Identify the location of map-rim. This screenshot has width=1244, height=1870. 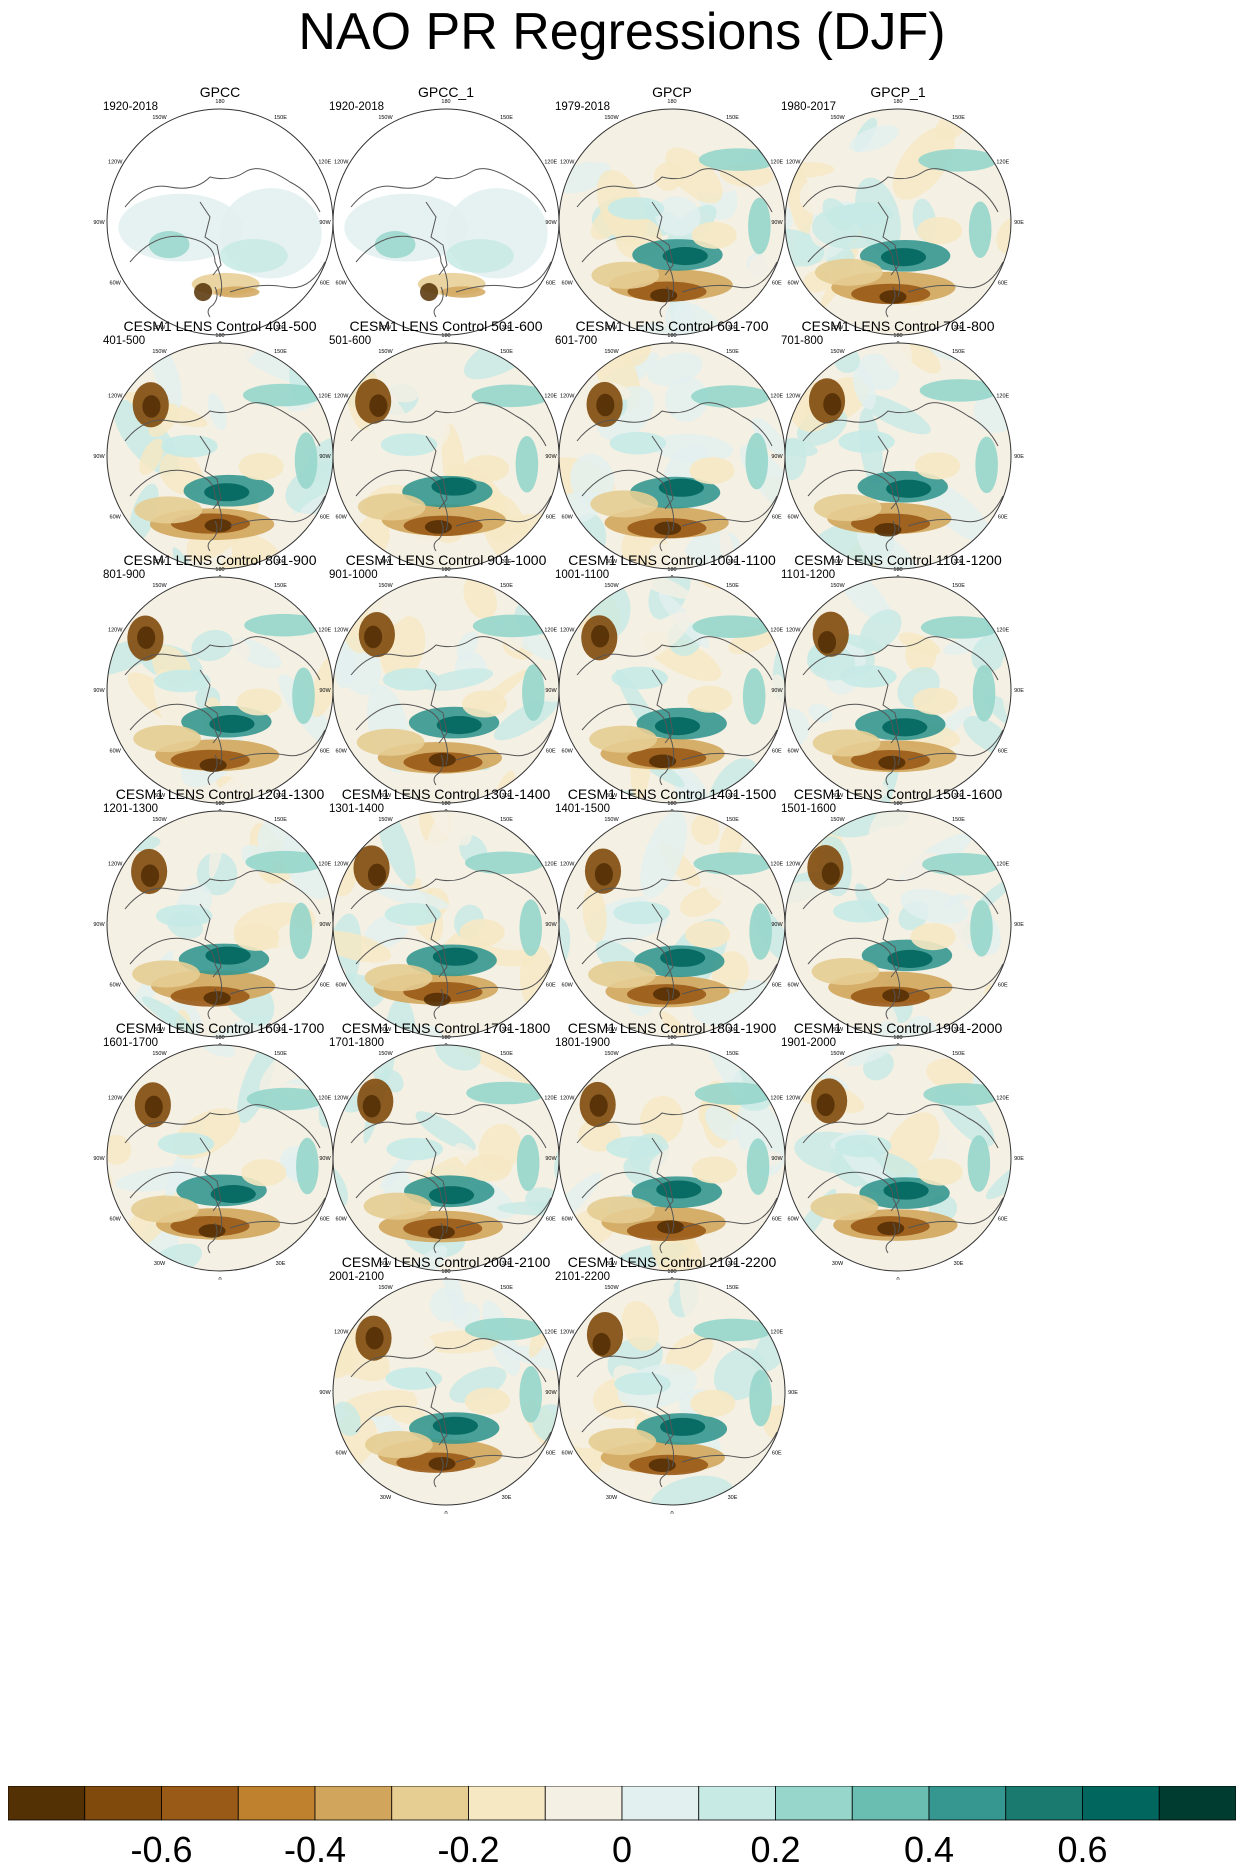
(898, 456).